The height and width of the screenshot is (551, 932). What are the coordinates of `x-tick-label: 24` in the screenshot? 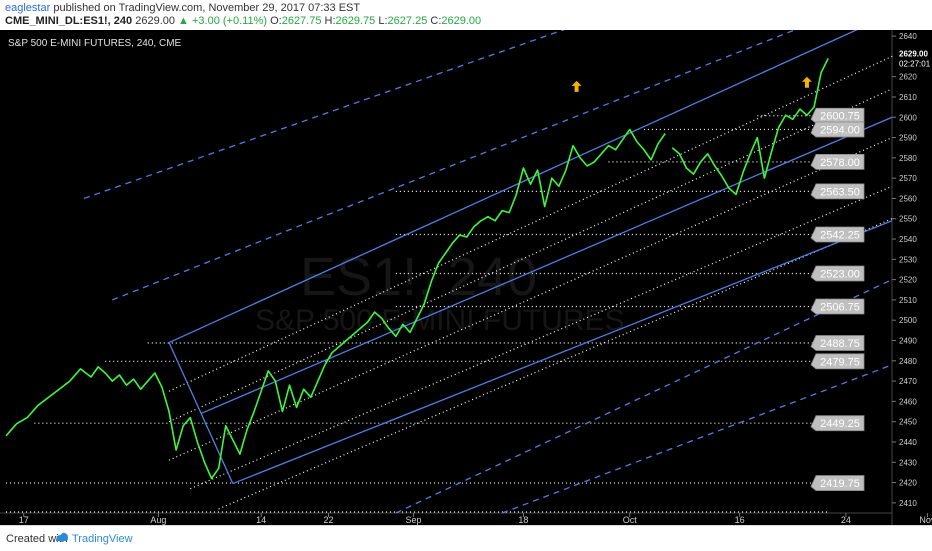 It's located at (846, 520).